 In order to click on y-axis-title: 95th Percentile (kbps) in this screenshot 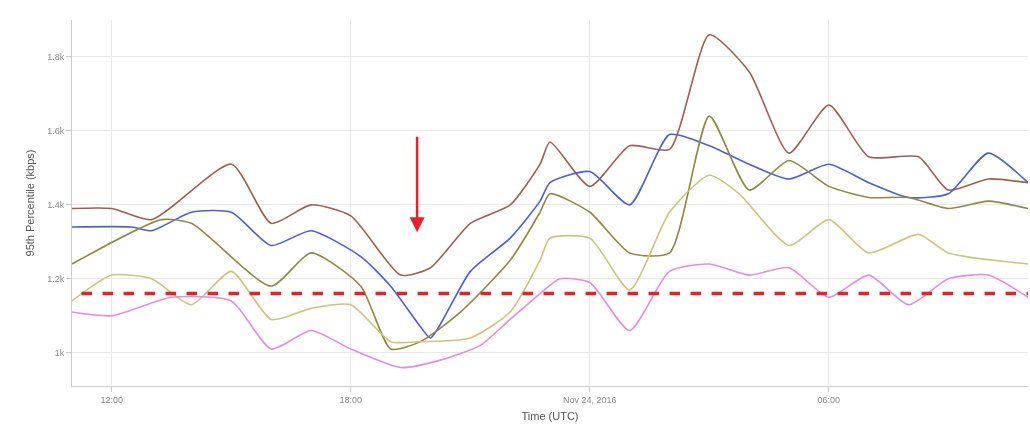, I will do `click(29, 203)`.